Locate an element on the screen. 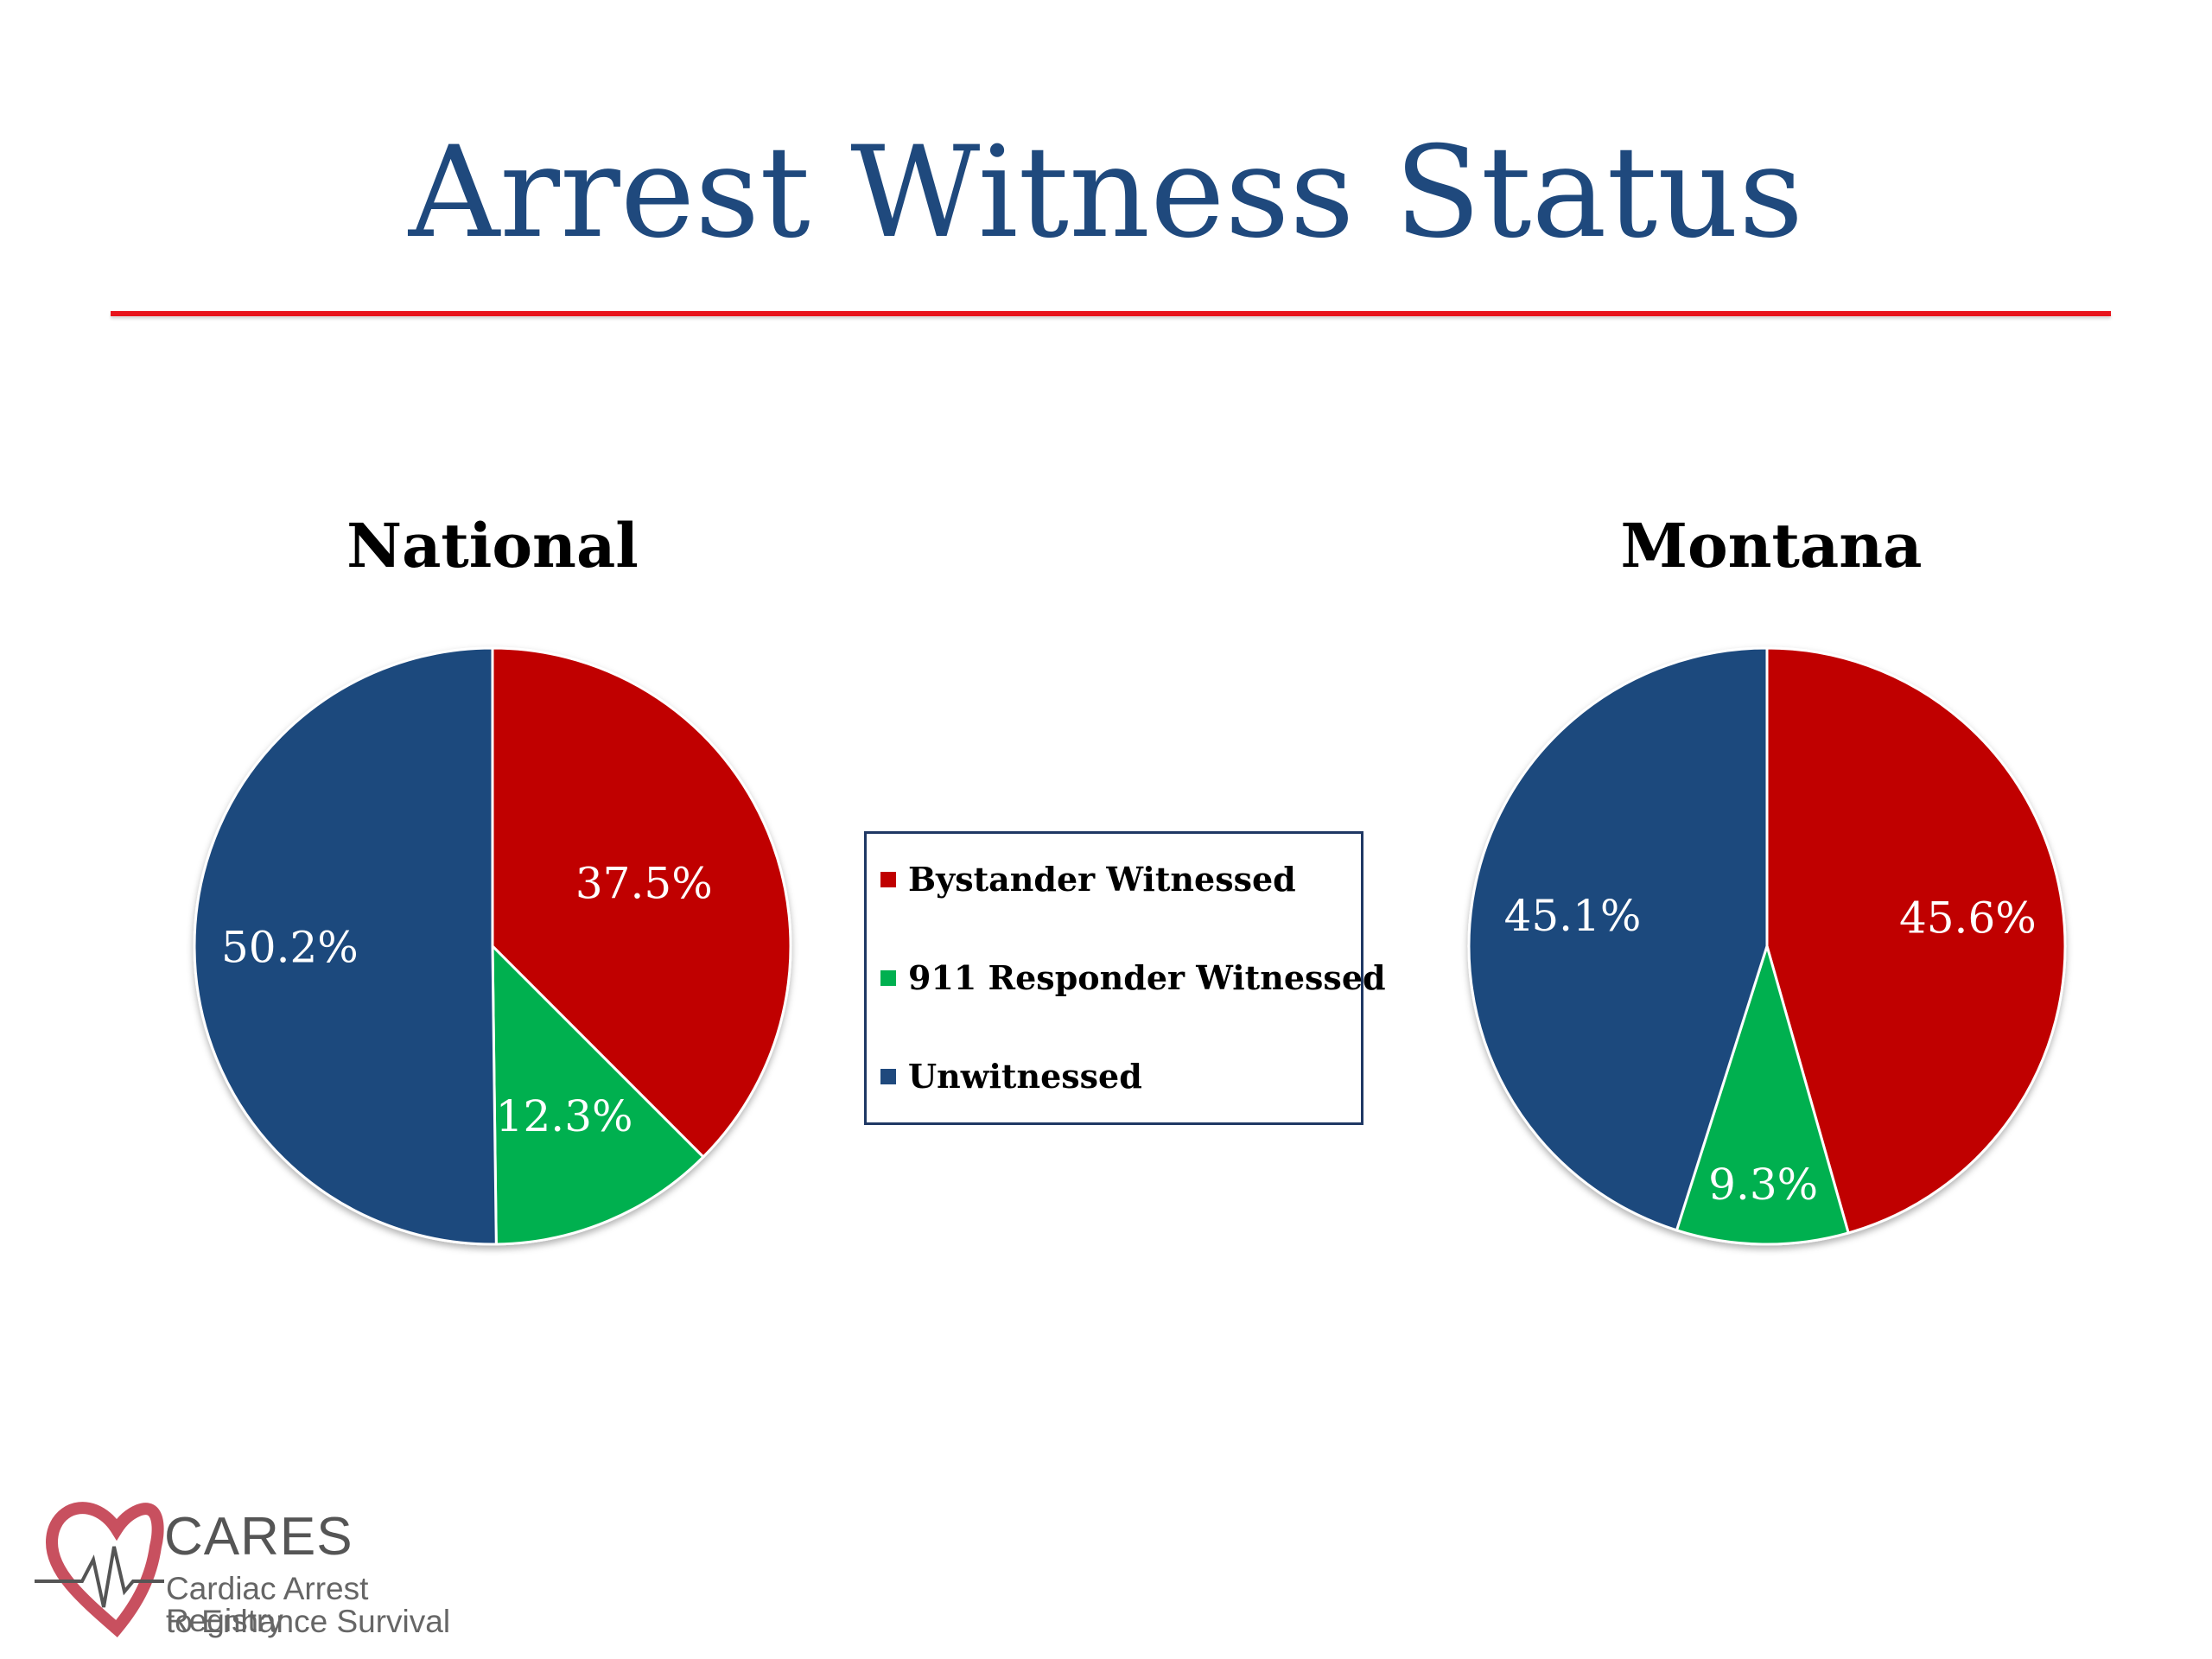 The image size is (2212, 1659). national-slice-responder is located at coordinates (598, 1094).